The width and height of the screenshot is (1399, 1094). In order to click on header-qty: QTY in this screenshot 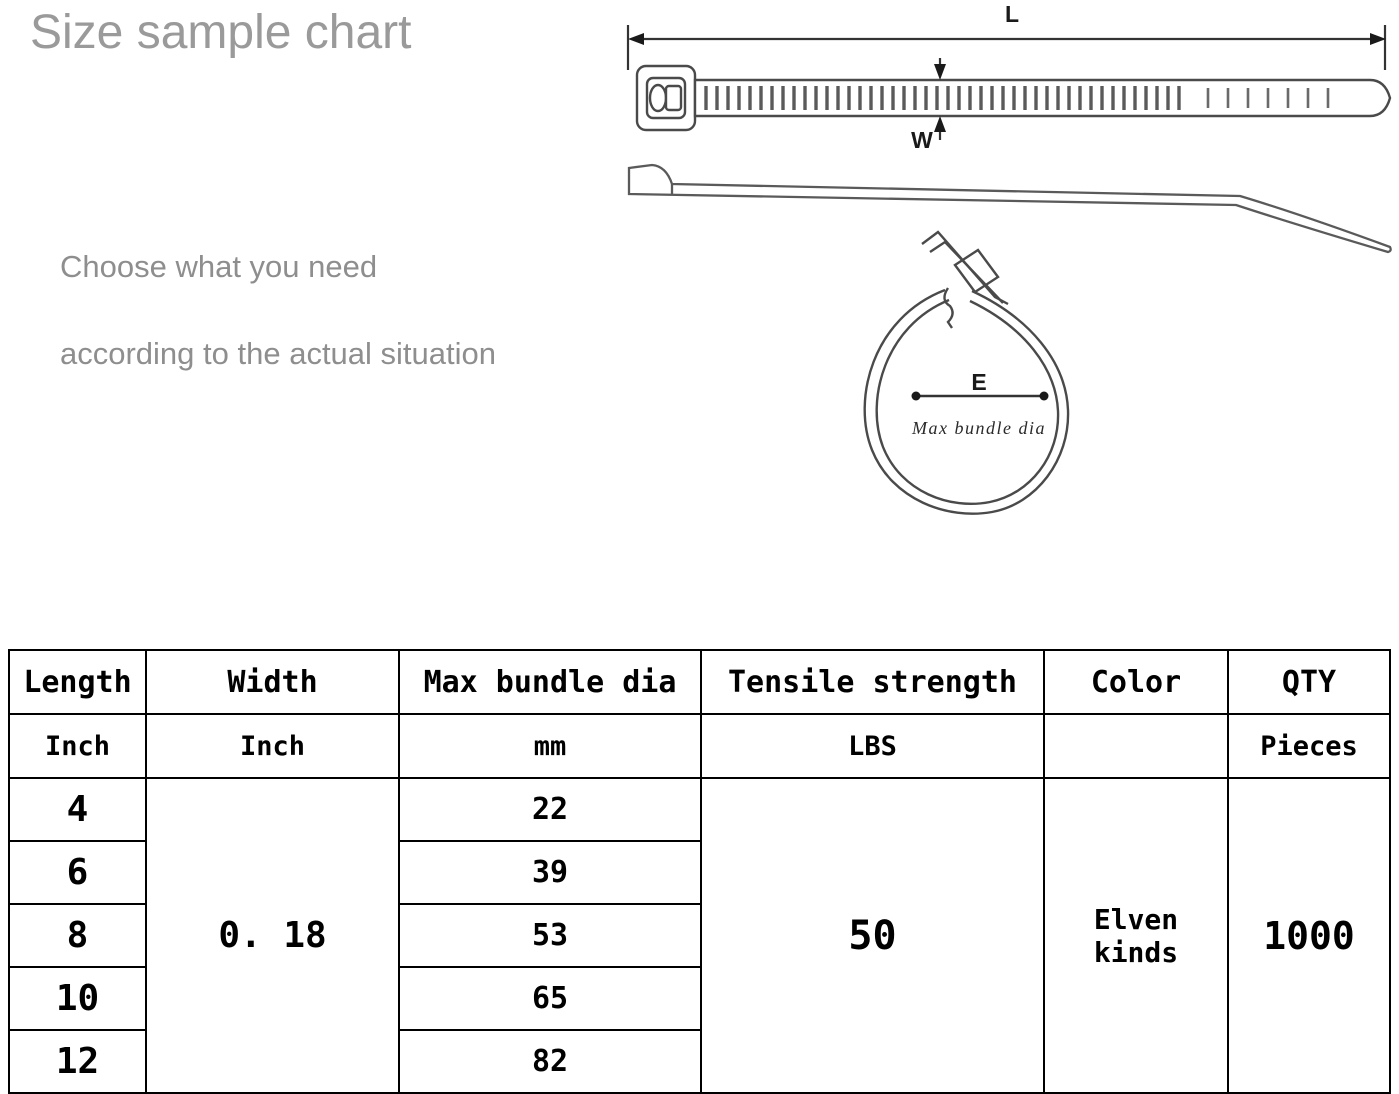, I will do `click(1309, 682)`.